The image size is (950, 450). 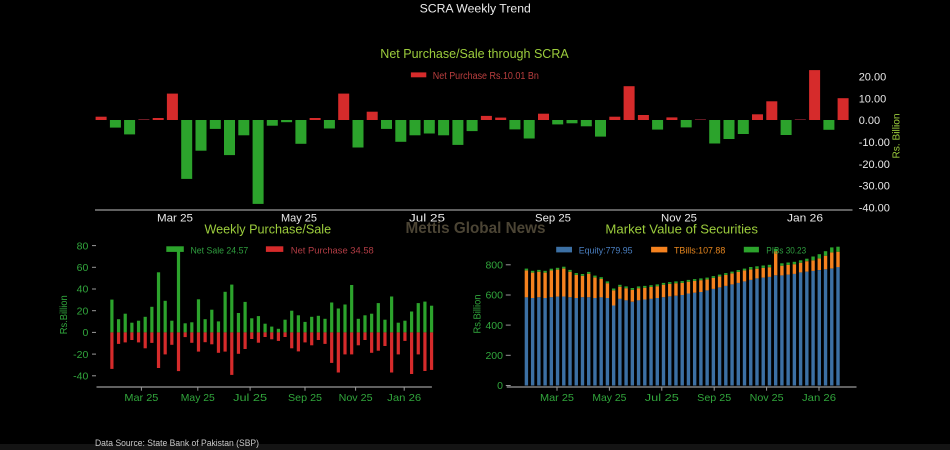 What do you see at coordinates (606, 251) in the screenshot?
I see `svg-text: Equity:779.95` at bounding box center [606, 251].